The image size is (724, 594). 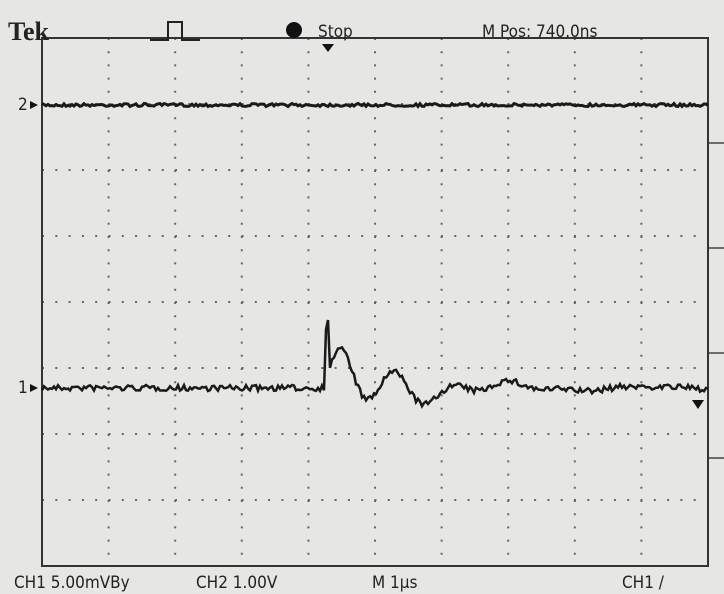 What do you see at coordinates (698, 404) in the screenshot?
I see `trigger-level-marker` at bounding box center [698, 404].